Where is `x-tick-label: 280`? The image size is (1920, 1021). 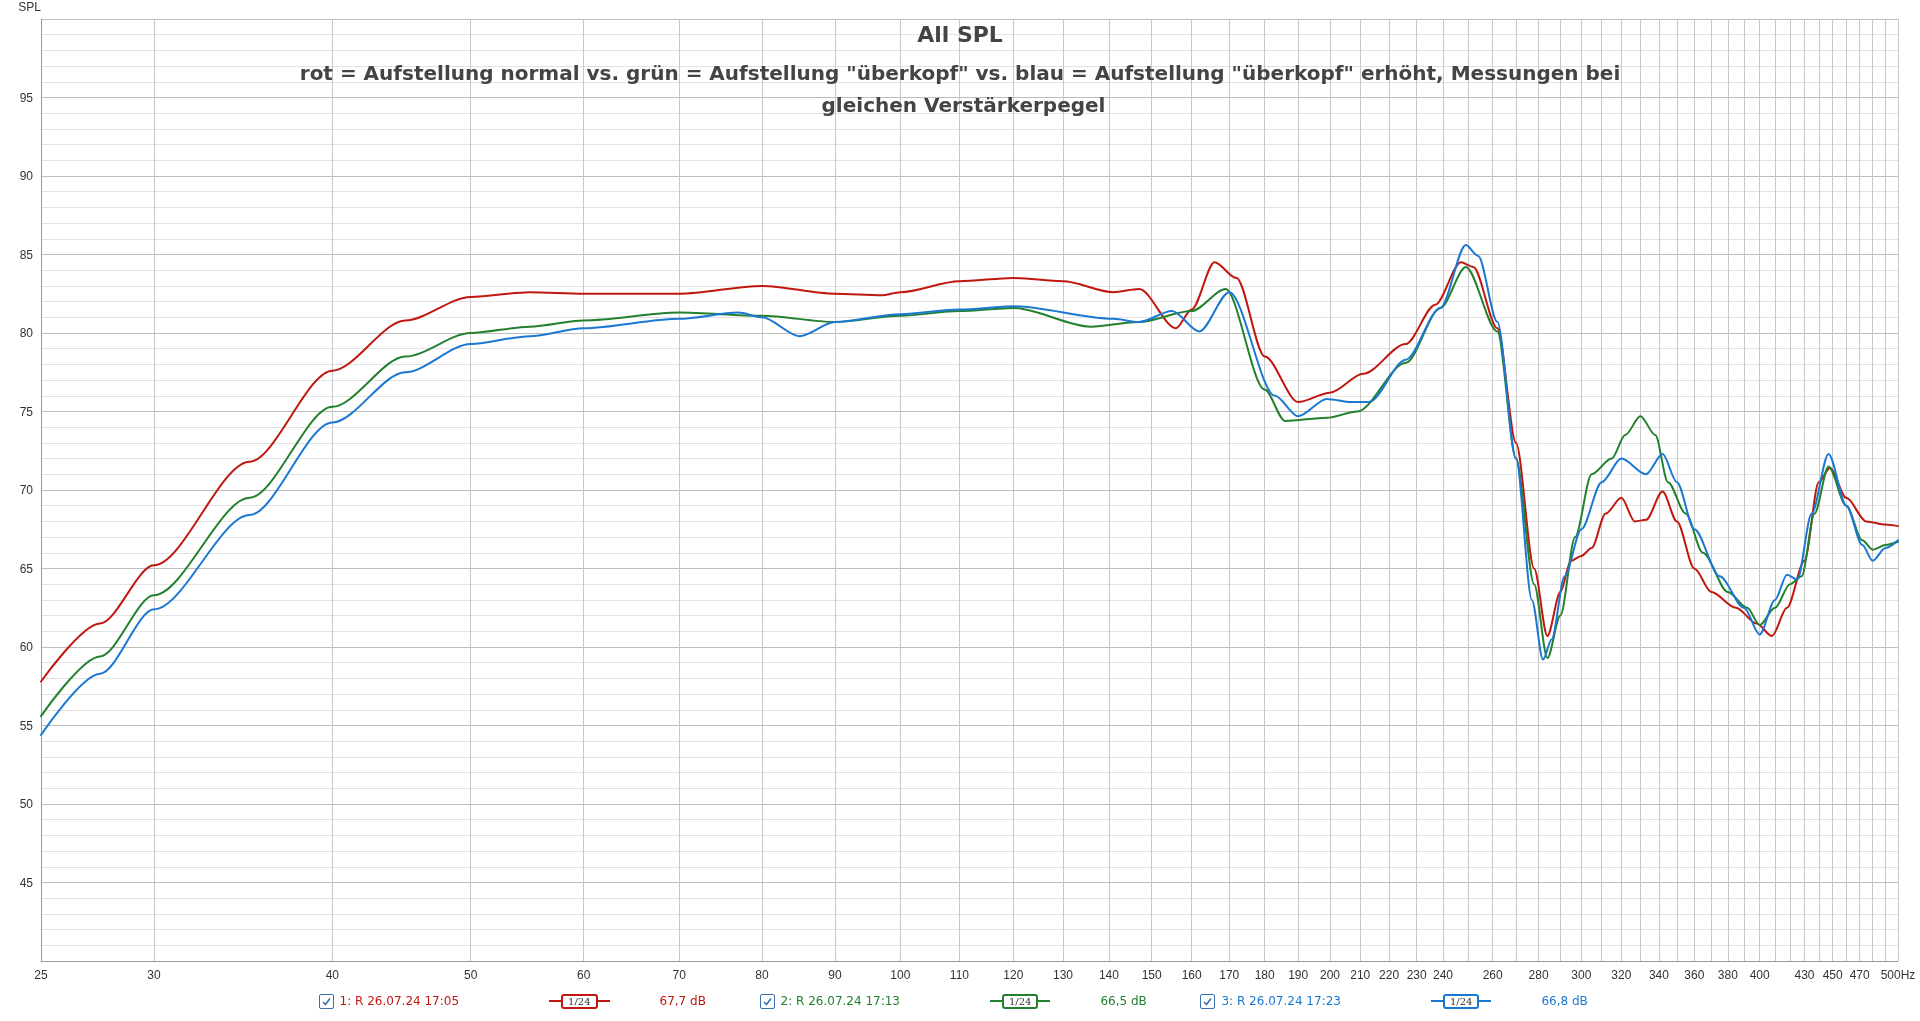
x-tick-label: 280 is located at coordinates (1538, 975).